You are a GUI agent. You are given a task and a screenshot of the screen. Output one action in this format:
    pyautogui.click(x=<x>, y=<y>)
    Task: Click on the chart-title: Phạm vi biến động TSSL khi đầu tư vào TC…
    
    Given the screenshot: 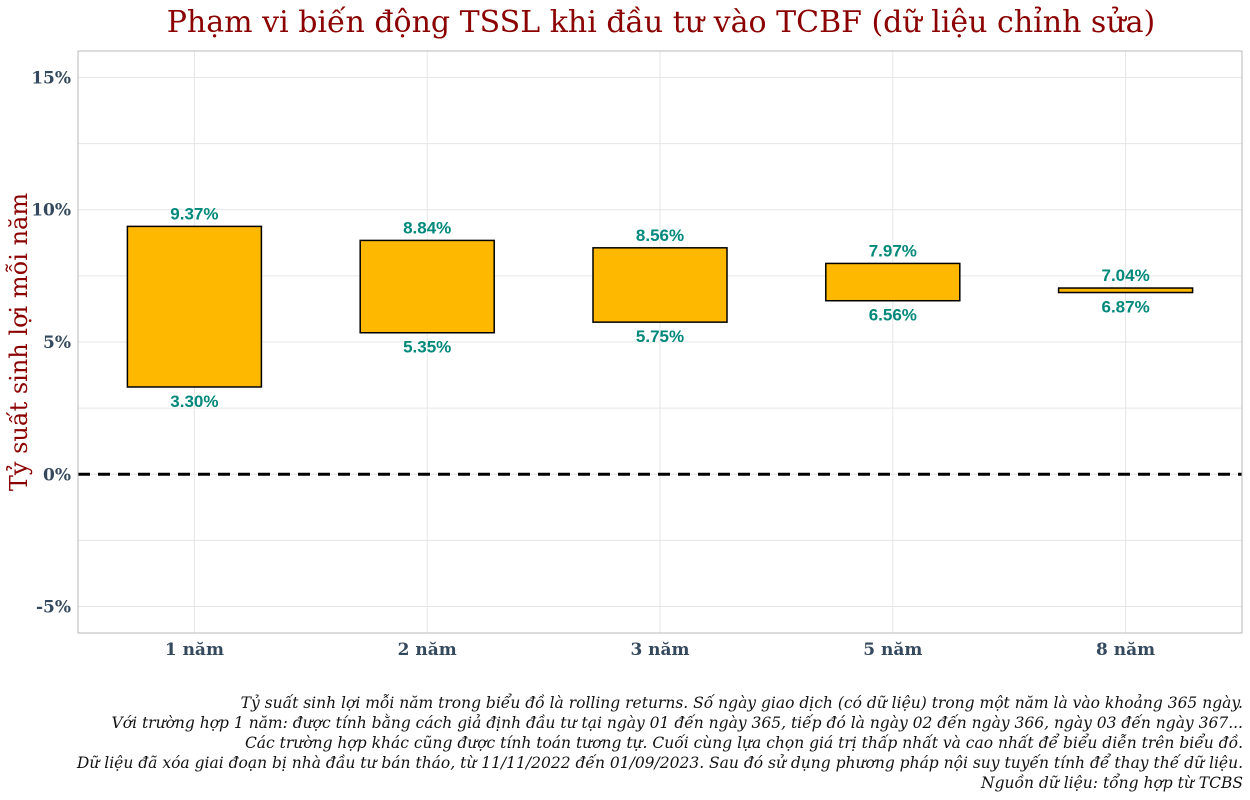 What is the action you would take?
    pyautogui.click(x=661, y=22)
    